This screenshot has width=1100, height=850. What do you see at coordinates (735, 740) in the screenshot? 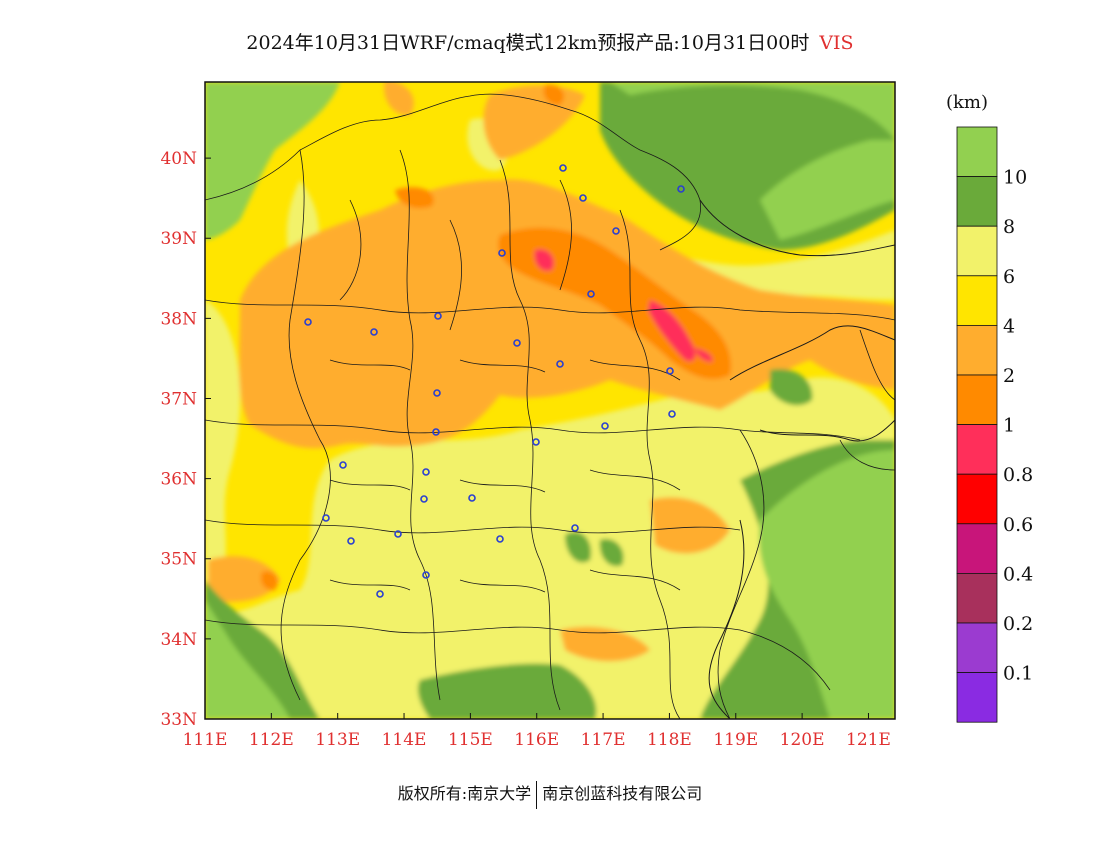
I see `lon-label: 119E` at bounding box center [735, 740].